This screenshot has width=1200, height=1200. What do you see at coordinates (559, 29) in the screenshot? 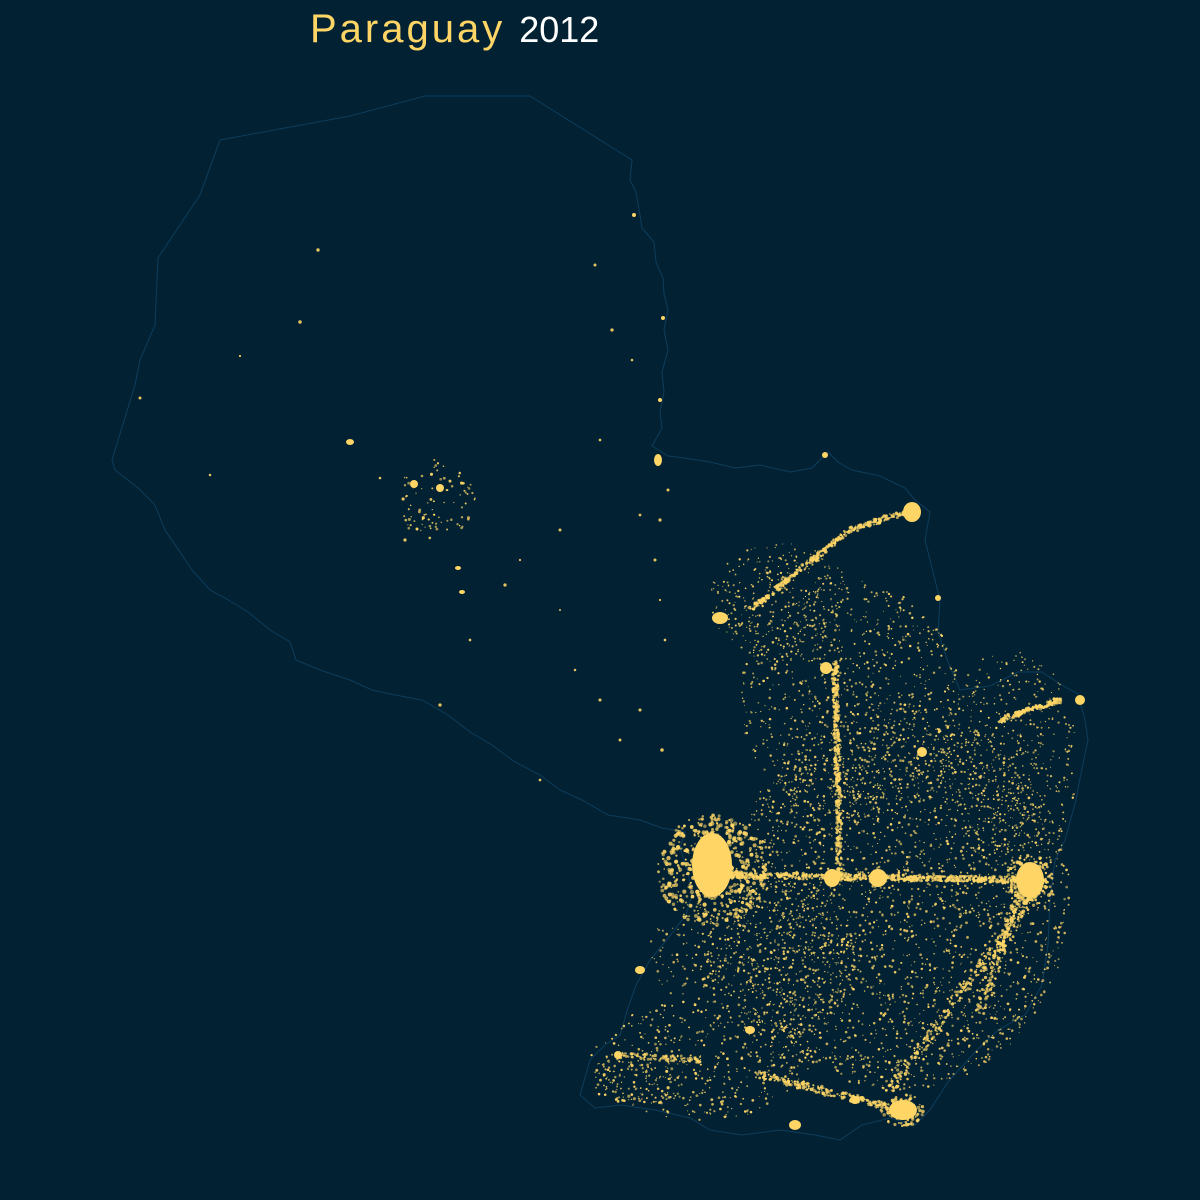
I see `year-label: 2012` at bounding box center [559, 29].